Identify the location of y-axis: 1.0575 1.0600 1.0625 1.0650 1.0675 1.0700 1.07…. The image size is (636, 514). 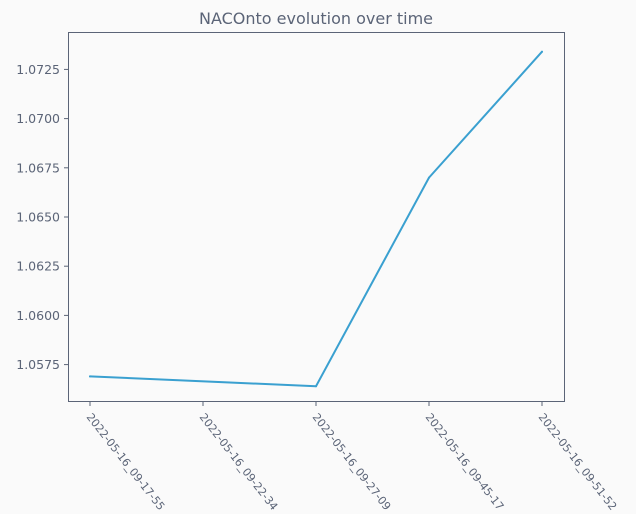
(42, 217).